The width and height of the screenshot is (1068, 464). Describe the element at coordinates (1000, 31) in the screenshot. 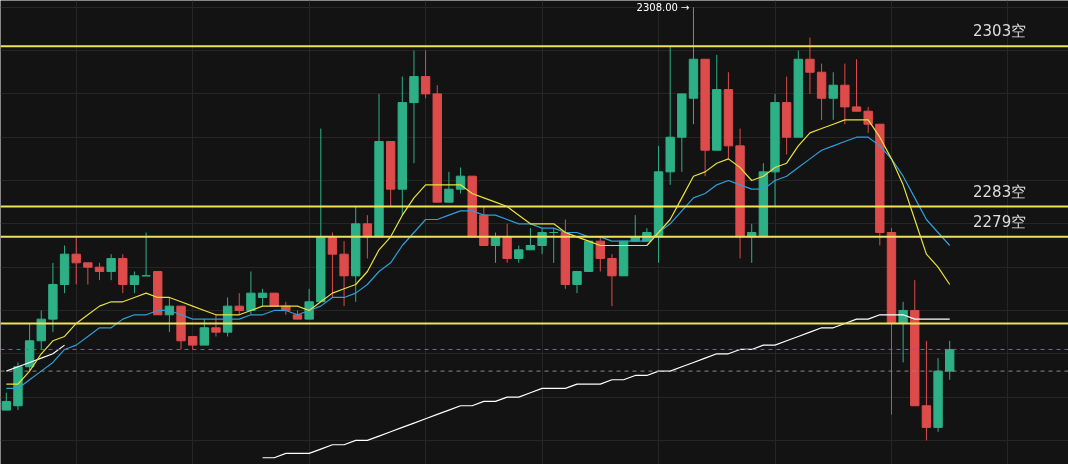

I see `ref-line-label: 2303空` at that location.